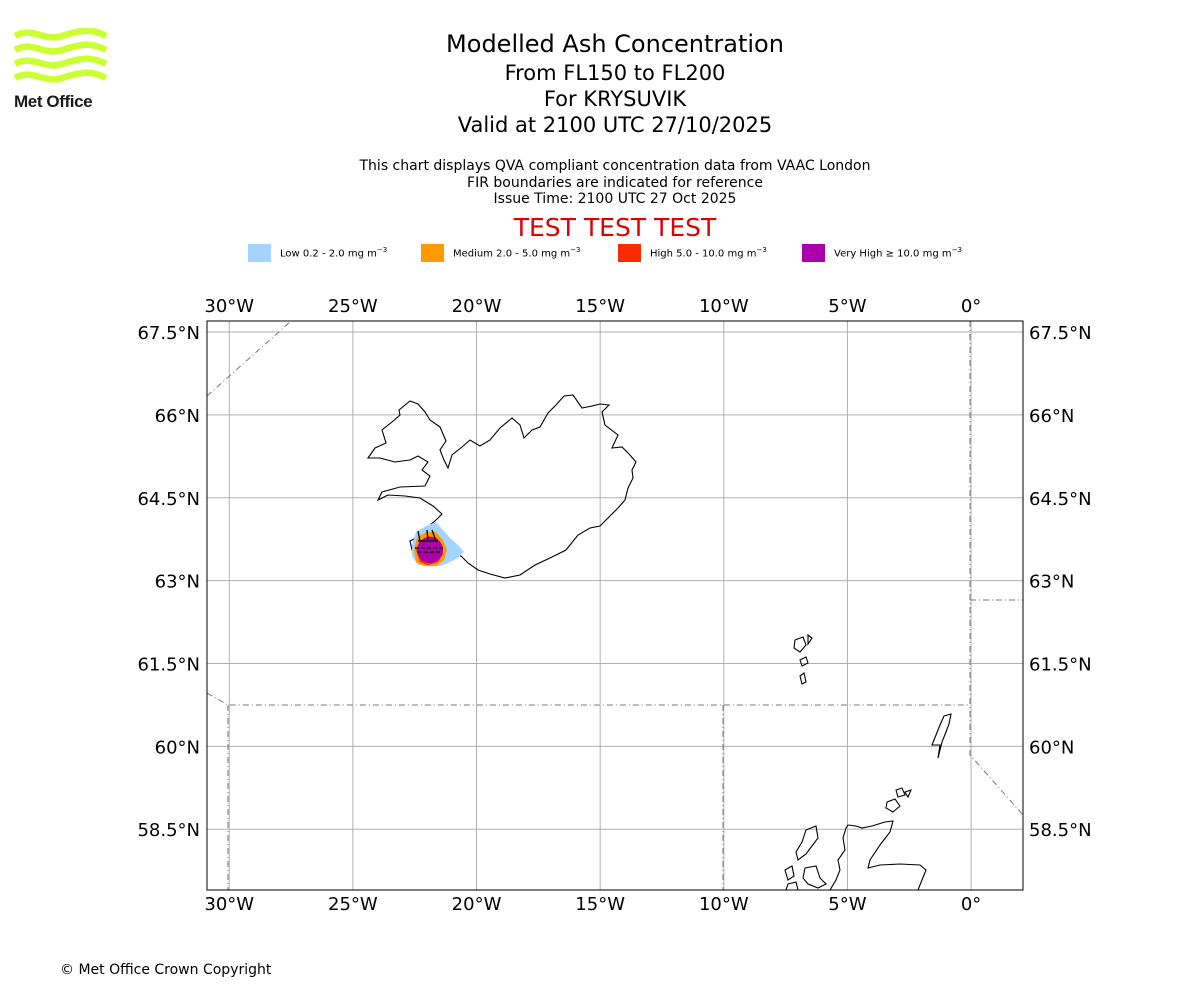 This screenshot has height=1000, width=1200. Describe the element at coordinates (588, 699) in the screenshot. I see `fir-boundary-sw` at that location.